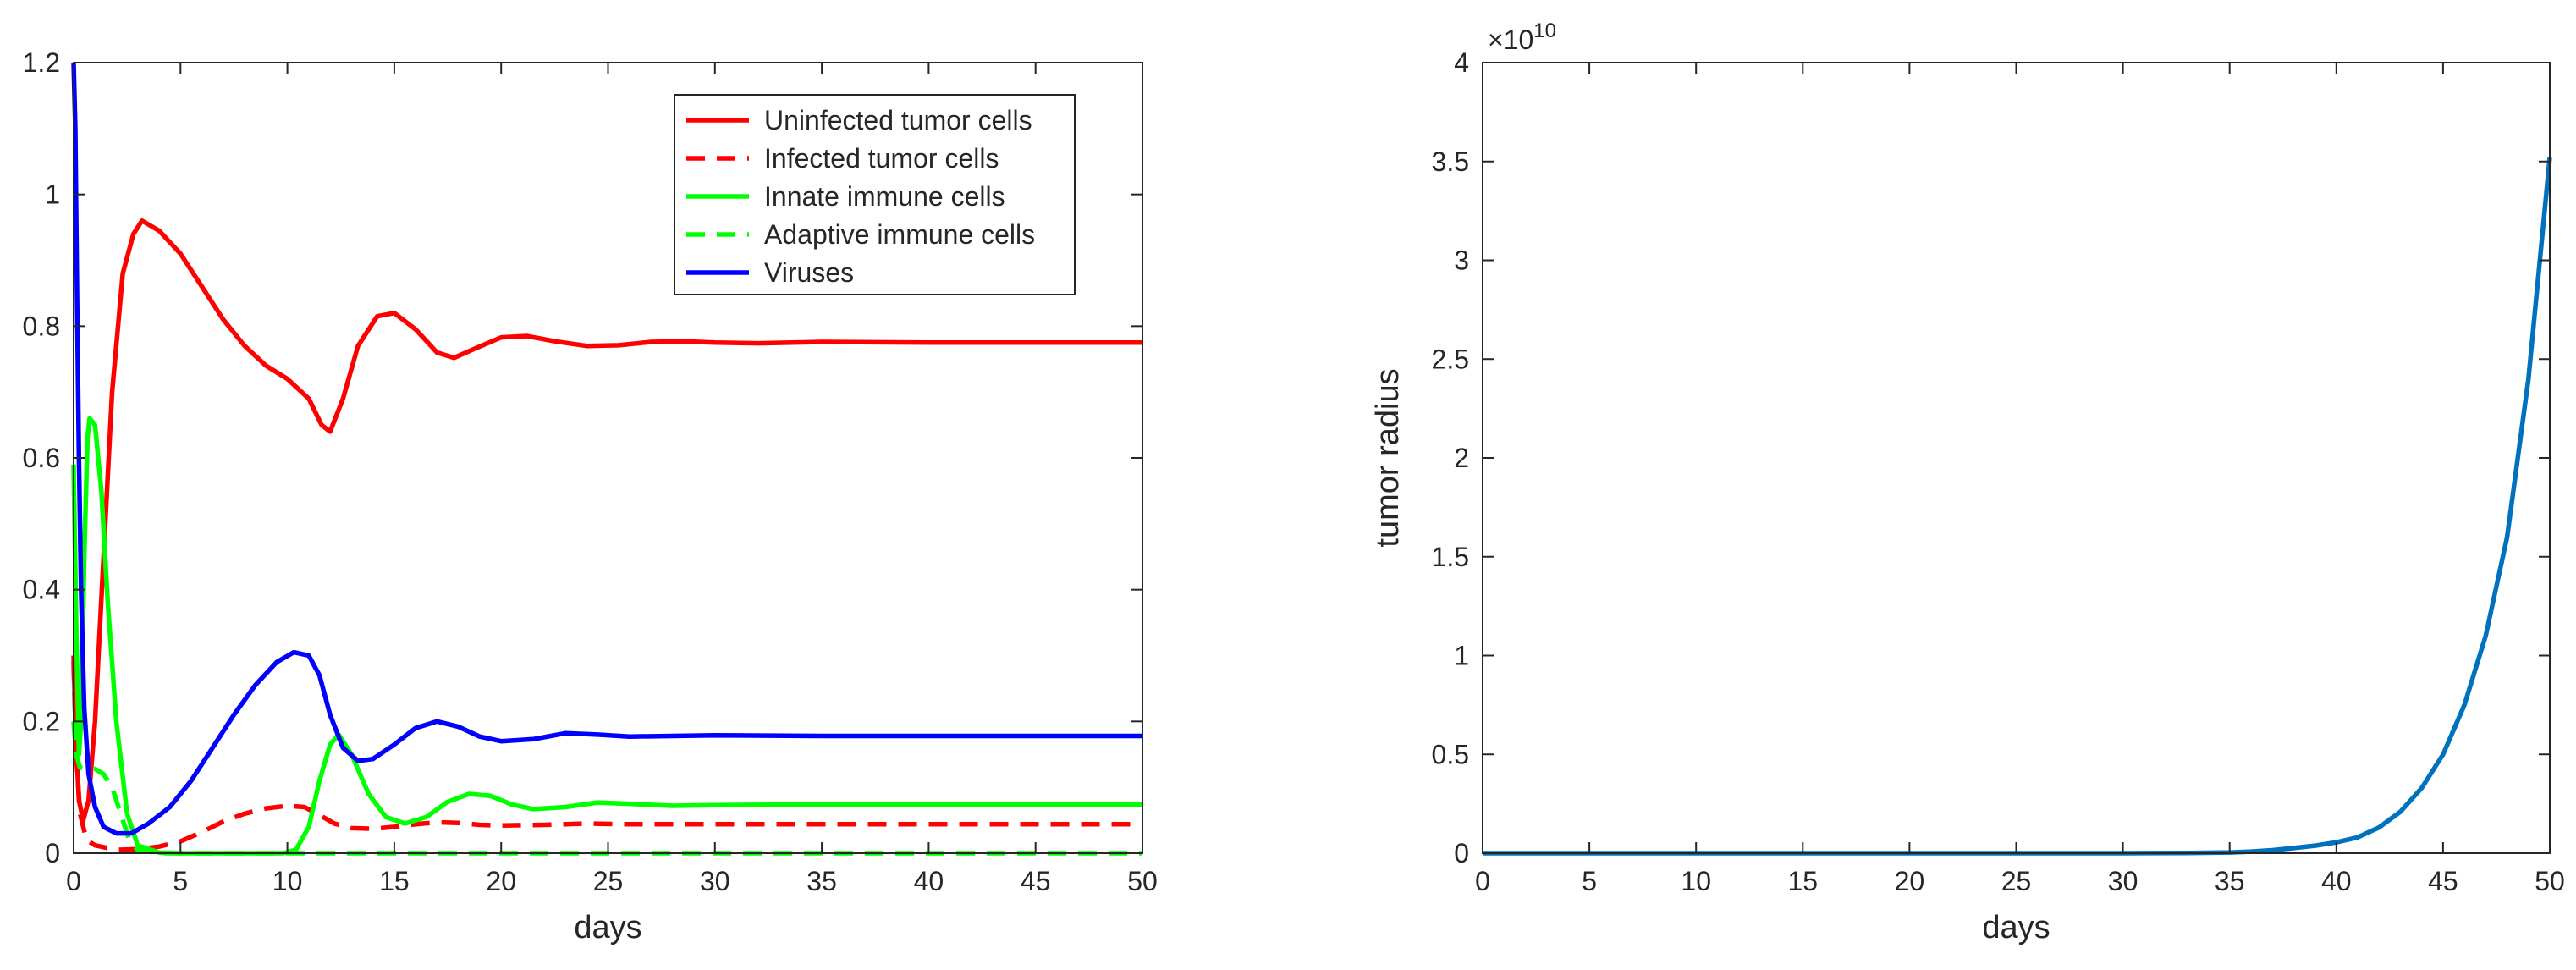 This screenshot has height=970, width=2576. I want to click on legend-label: Adaptive immune cells, so click(899, 234).